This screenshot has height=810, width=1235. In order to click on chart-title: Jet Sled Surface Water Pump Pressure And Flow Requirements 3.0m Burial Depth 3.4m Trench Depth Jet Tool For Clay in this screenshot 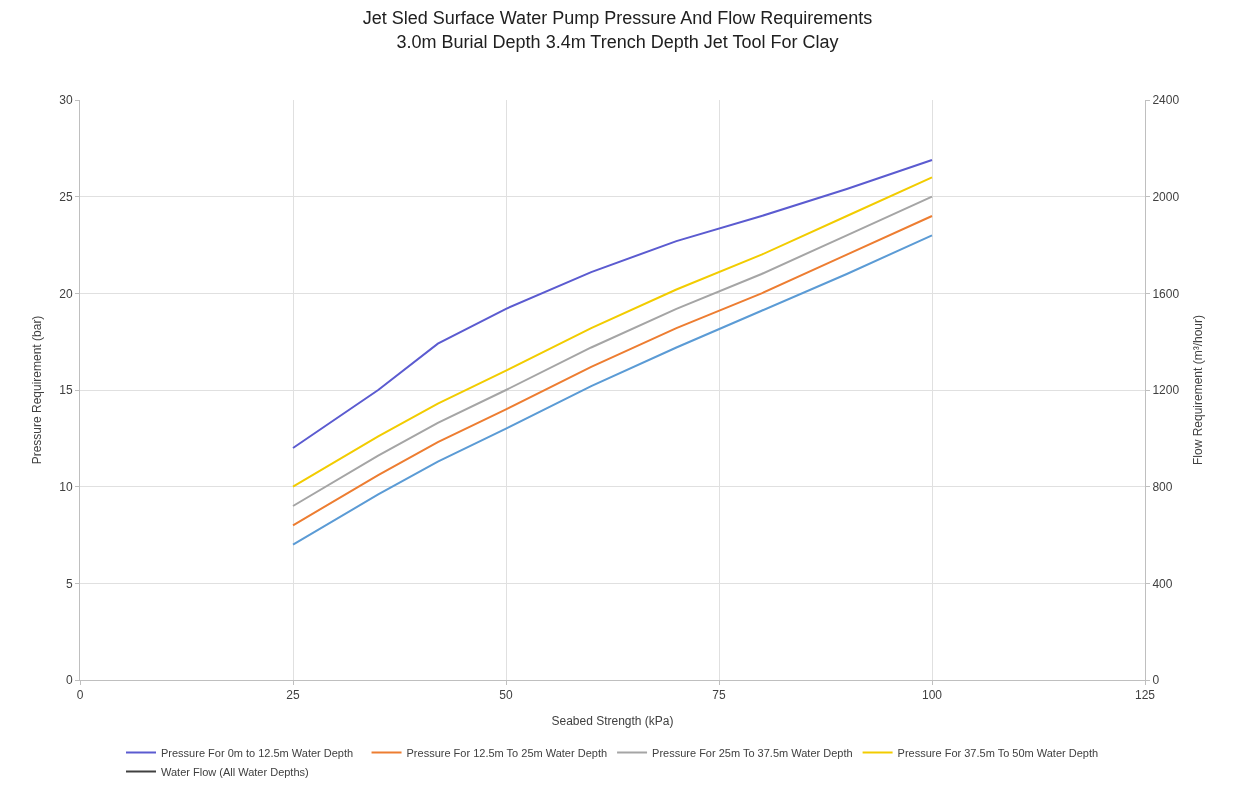, I will do `click(617, 30)`.